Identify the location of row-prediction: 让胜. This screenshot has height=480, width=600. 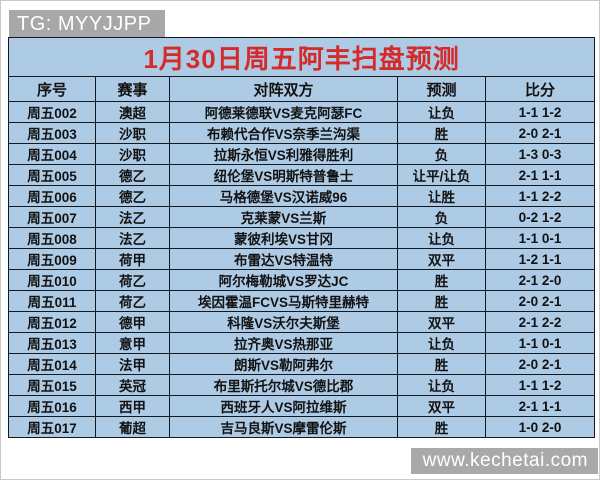
(441, 196).